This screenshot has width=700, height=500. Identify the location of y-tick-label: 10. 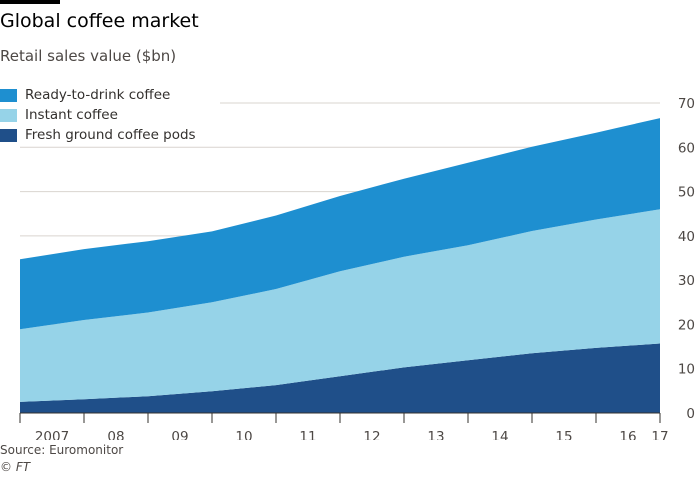
(686, 370).